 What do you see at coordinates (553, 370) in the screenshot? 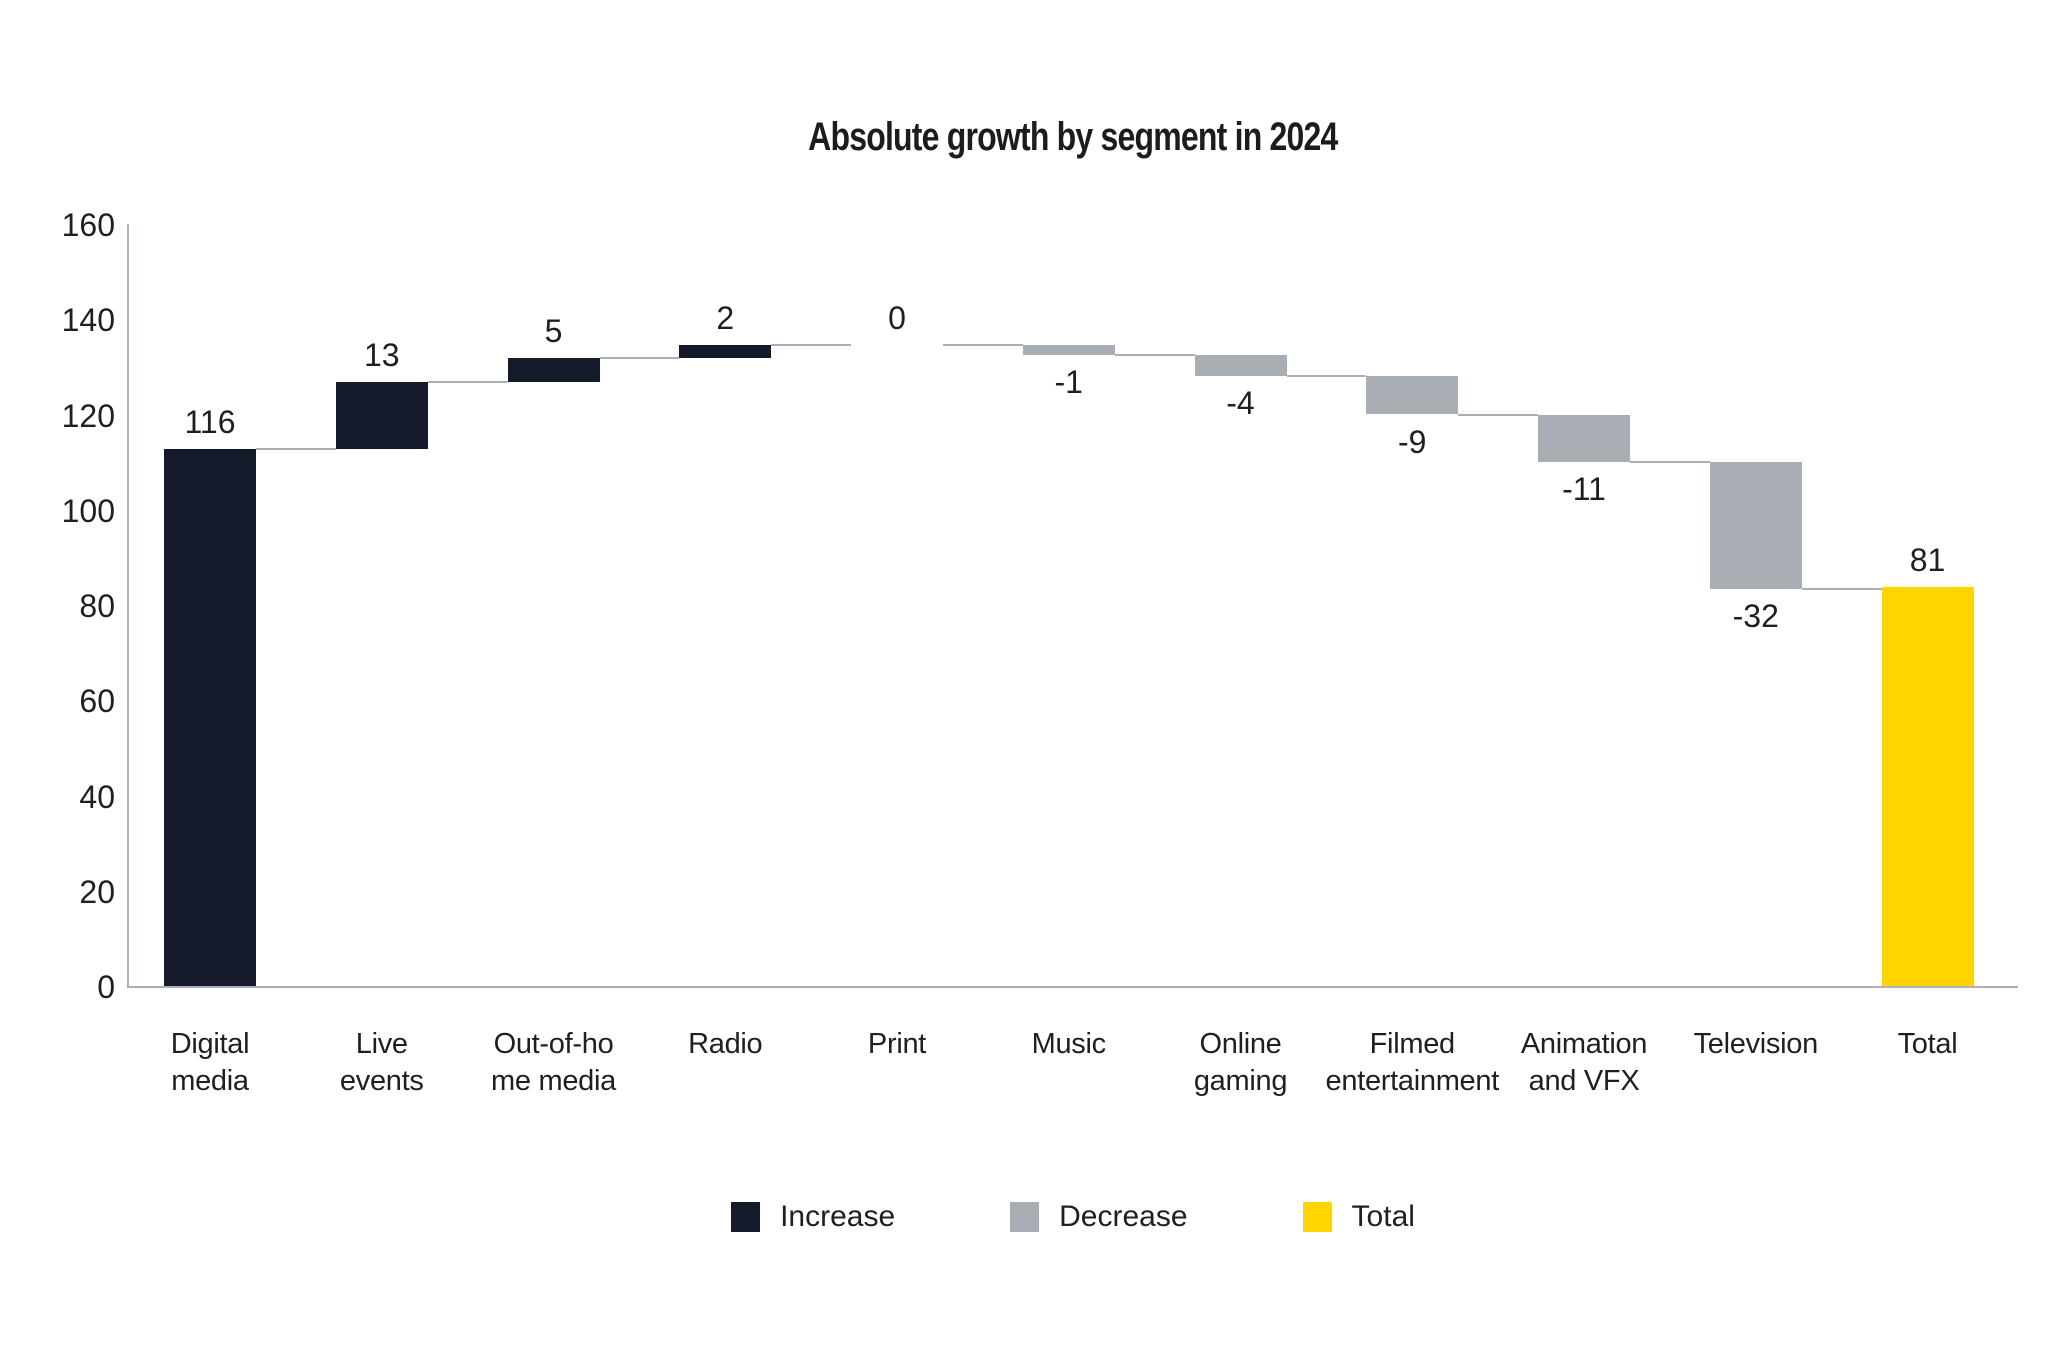
I see `waterfall-bar-out-of-home-media` at bounding box center [553, 370].